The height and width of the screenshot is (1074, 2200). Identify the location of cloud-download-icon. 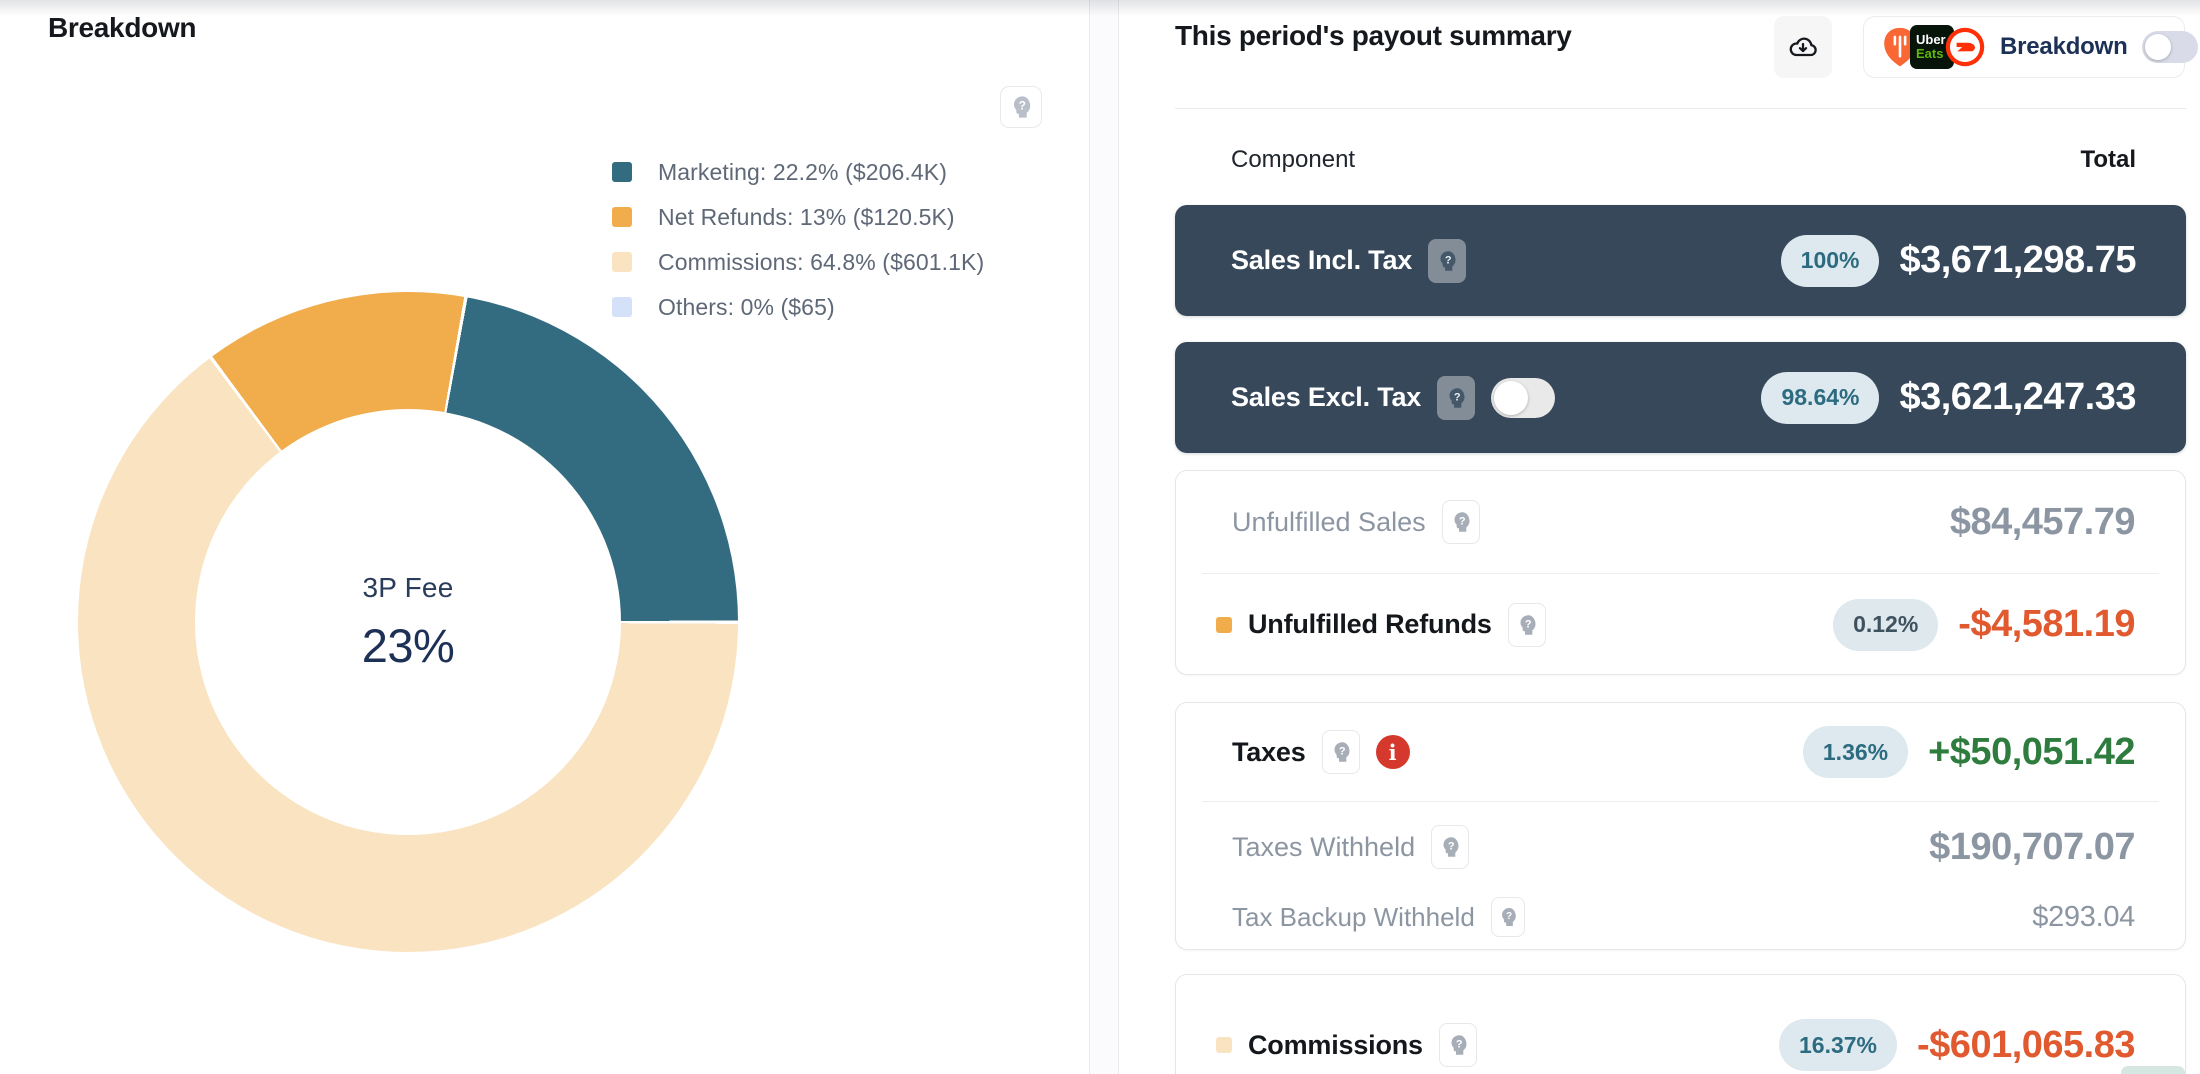
(1803, 47).